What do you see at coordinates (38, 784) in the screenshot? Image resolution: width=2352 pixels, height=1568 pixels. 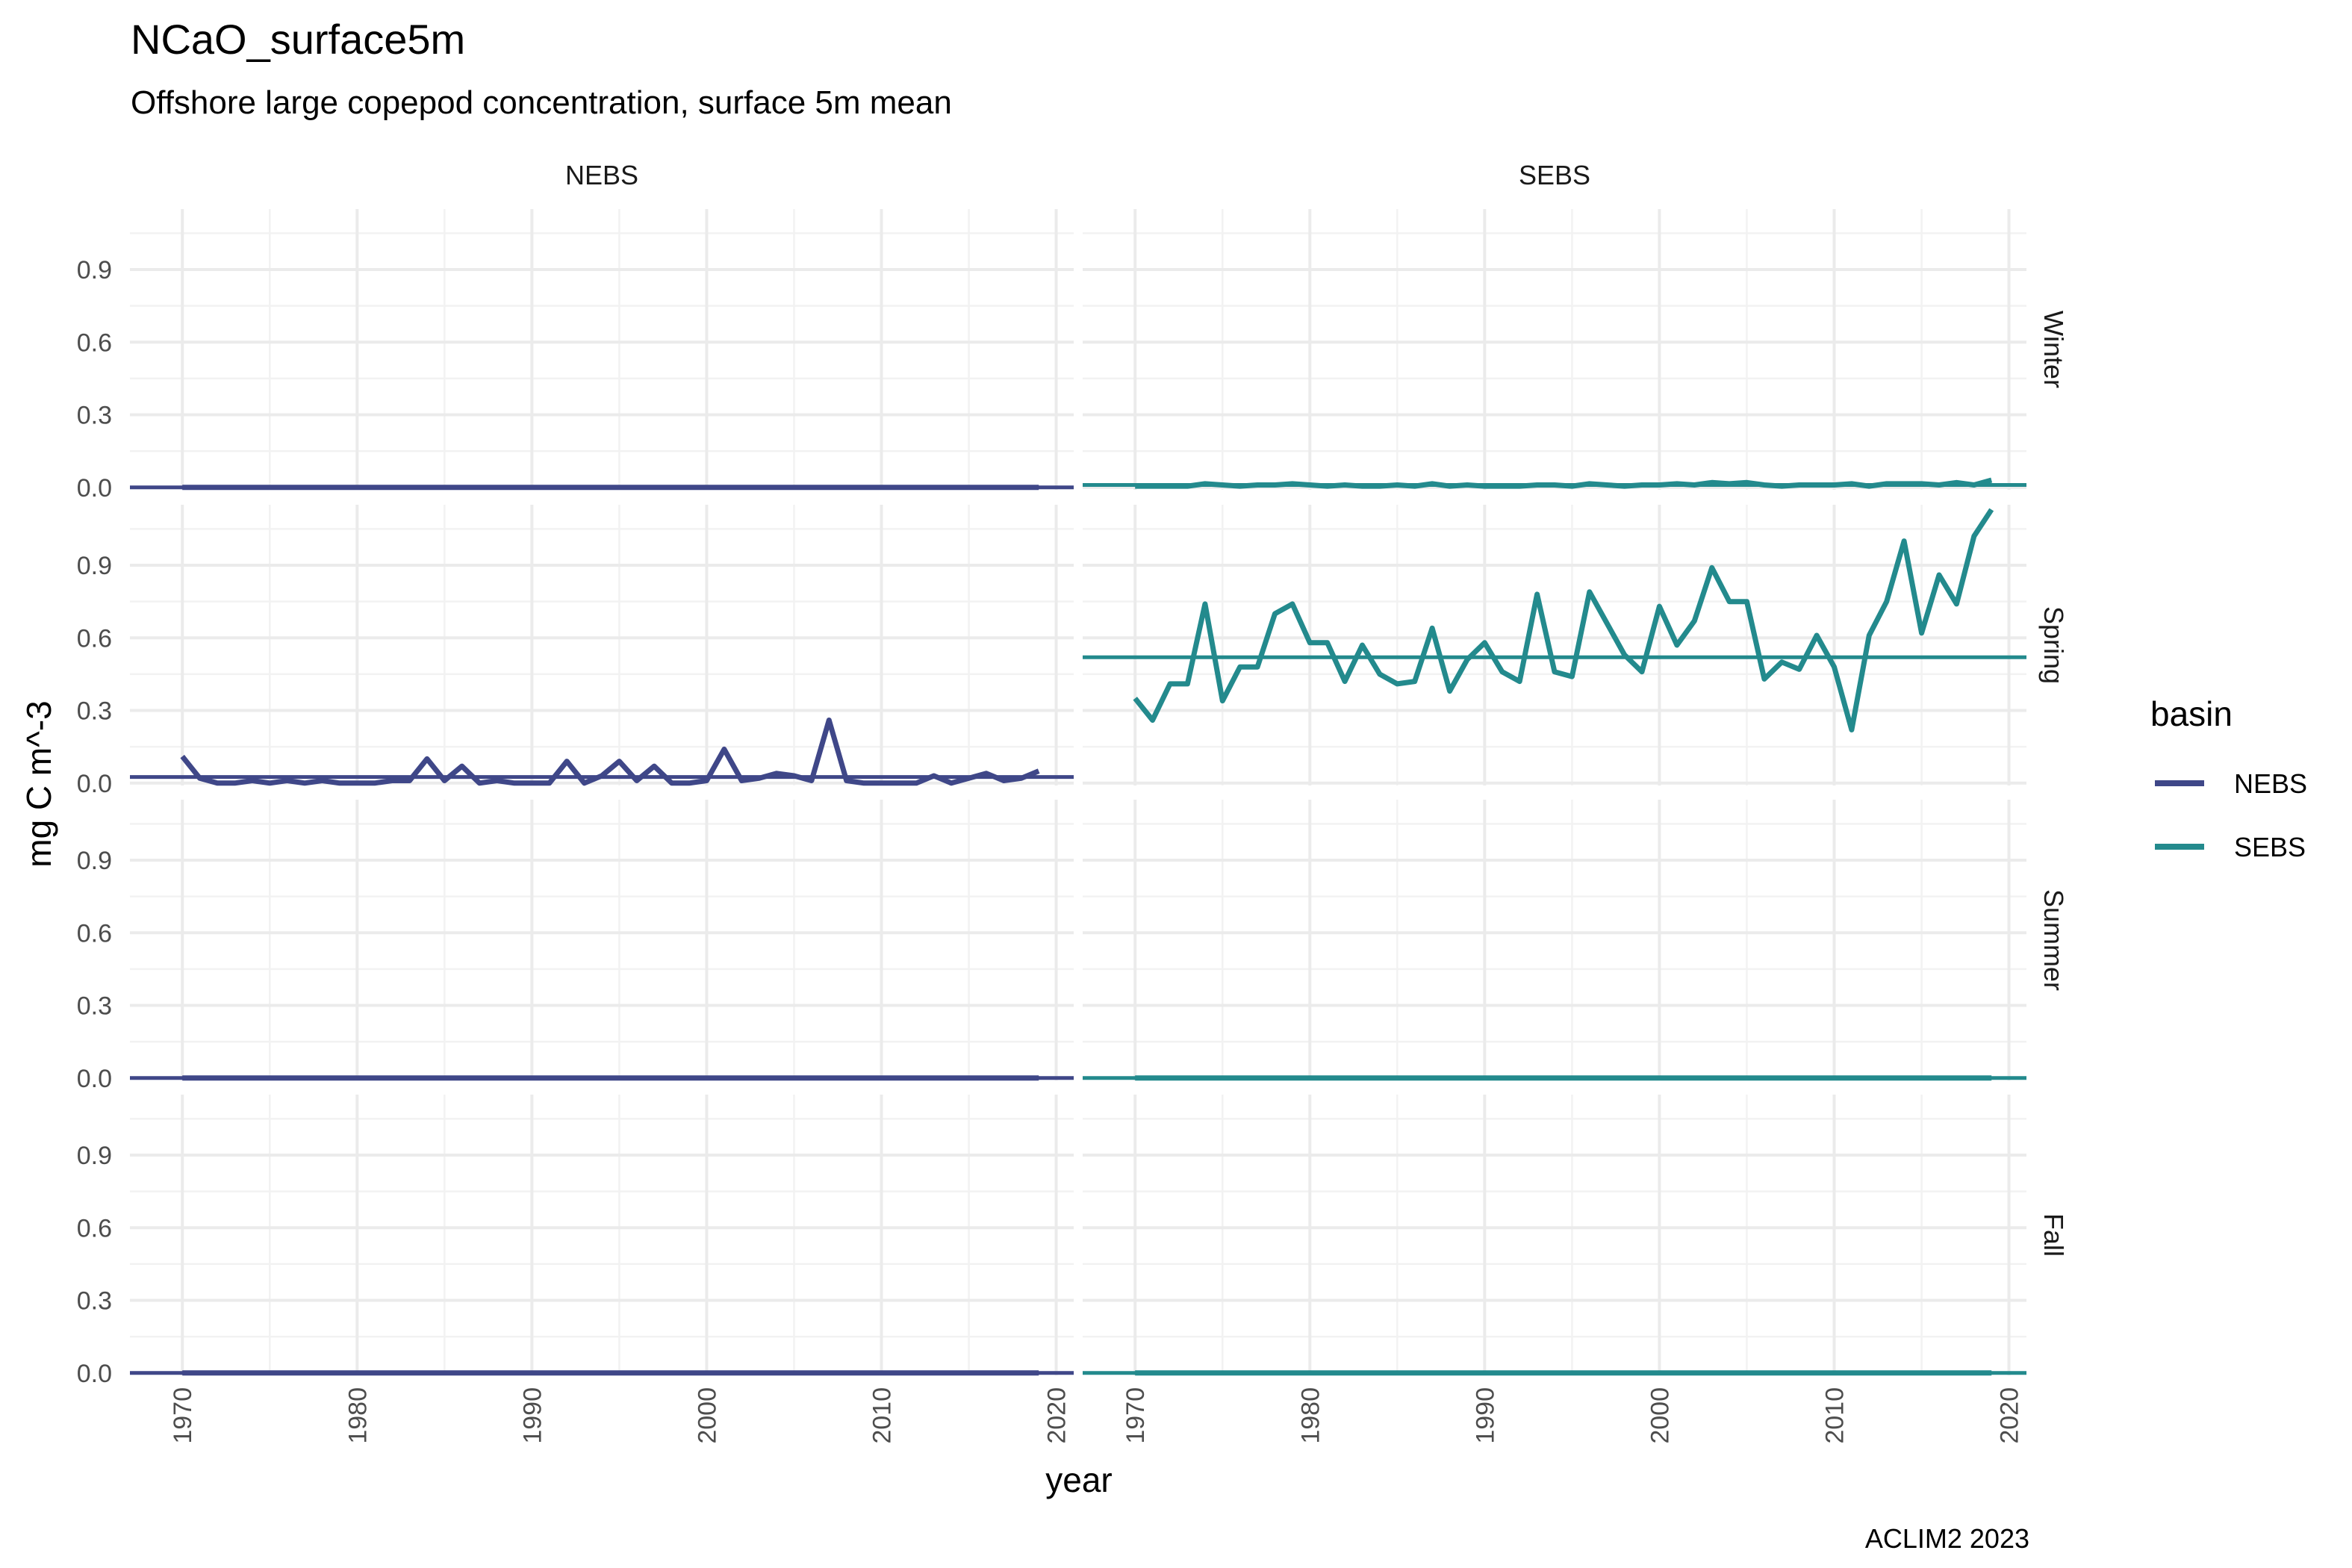 I see `y-axis-title: mg C m^-3` at bounding box center [38, 784].